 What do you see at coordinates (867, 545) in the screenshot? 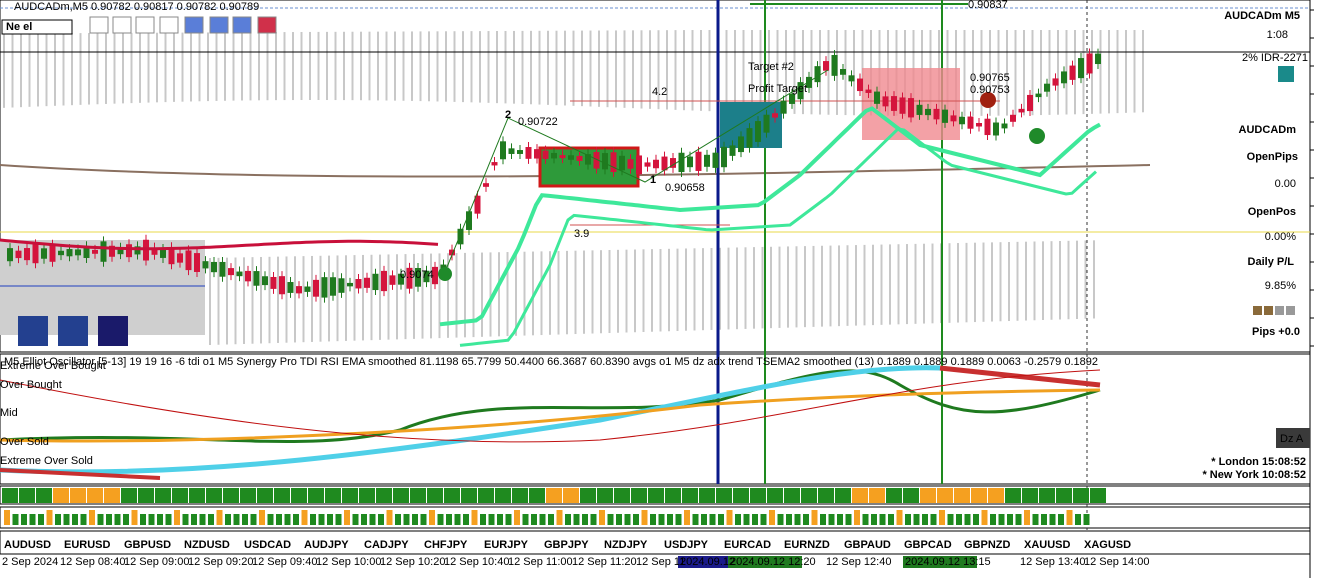
I see `symbol-button: GBPAUD` at bounding box center [867, 545].